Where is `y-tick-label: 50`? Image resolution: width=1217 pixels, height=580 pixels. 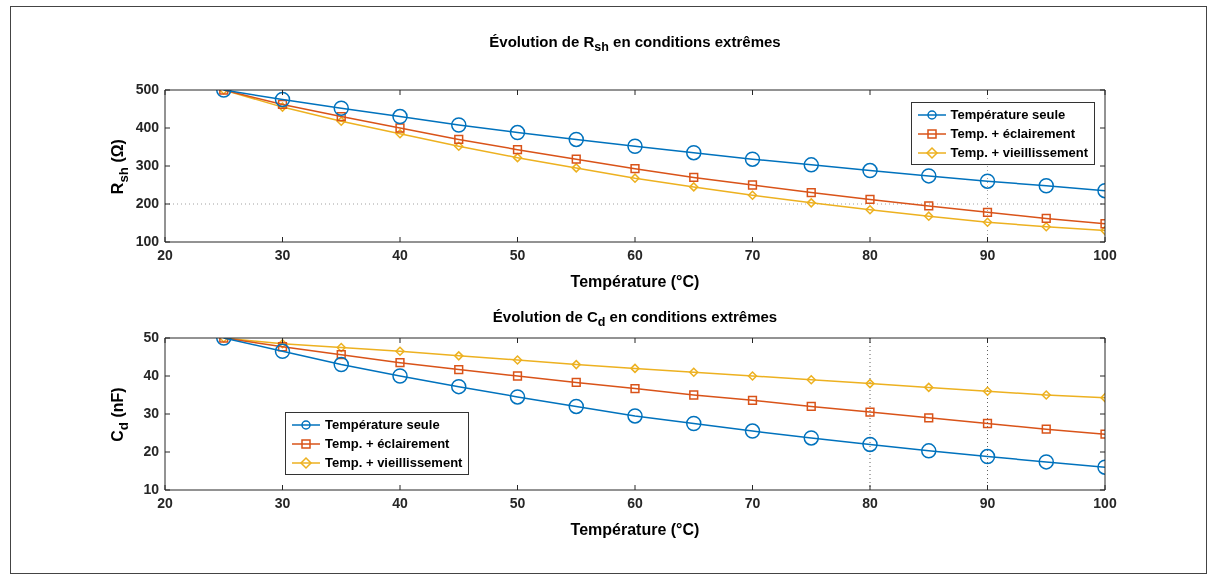
y-tick-label: 50 is located at coordinates (151, 336).